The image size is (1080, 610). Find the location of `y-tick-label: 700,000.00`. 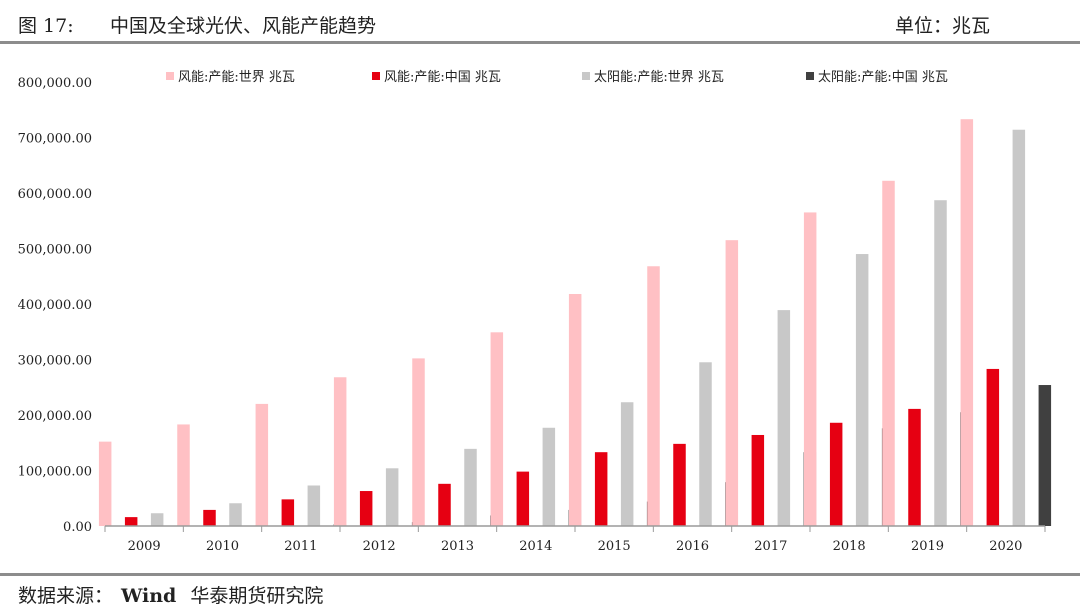

y-tick-label: 700,000.00 is located at coordinates (55, 139).